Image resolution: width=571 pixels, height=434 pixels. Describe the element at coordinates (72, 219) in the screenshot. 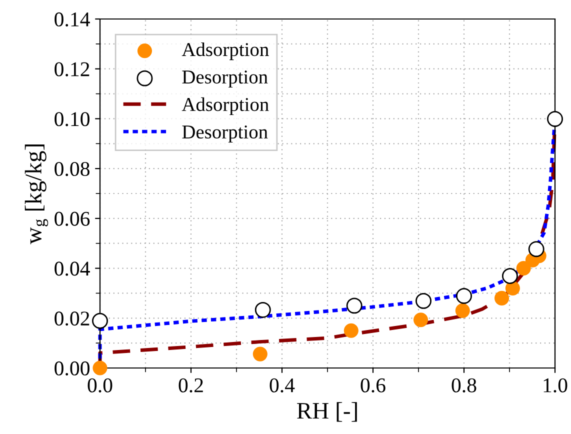

I see `y-tick-label: 0.06` at that location.